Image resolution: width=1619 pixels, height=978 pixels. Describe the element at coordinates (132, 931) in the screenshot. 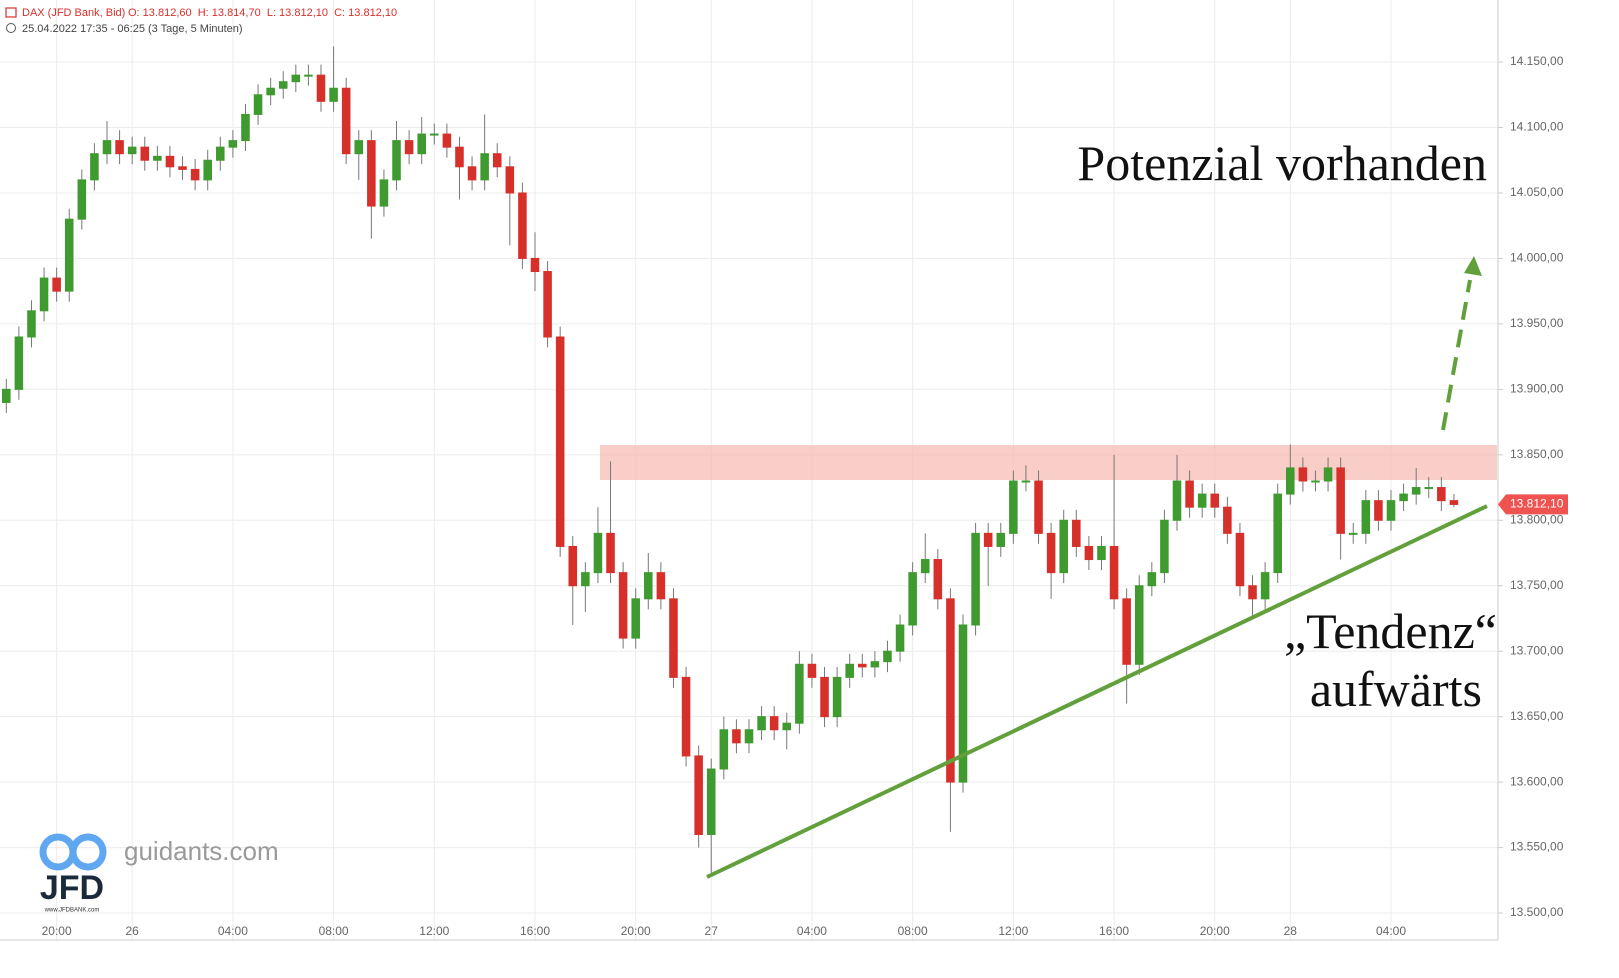

I see `x-tick-label: 26` at that location.